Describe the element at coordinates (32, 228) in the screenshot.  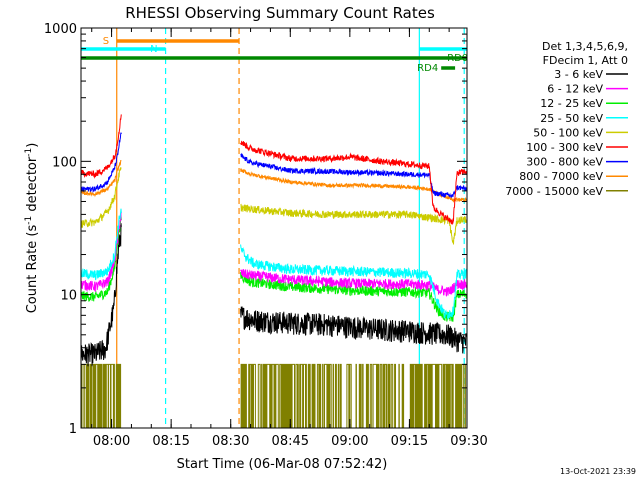
I see `y-axis-label: Count Rate (s-1 detector-1)` at that location.